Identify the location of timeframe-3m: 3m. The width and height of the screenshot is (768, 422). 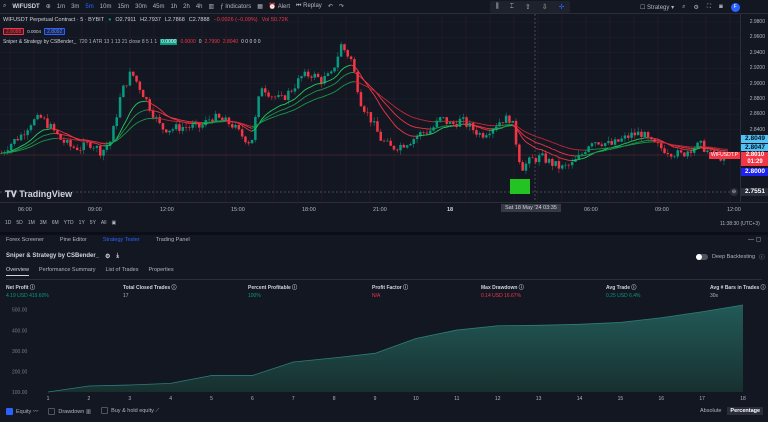
(75, 6).